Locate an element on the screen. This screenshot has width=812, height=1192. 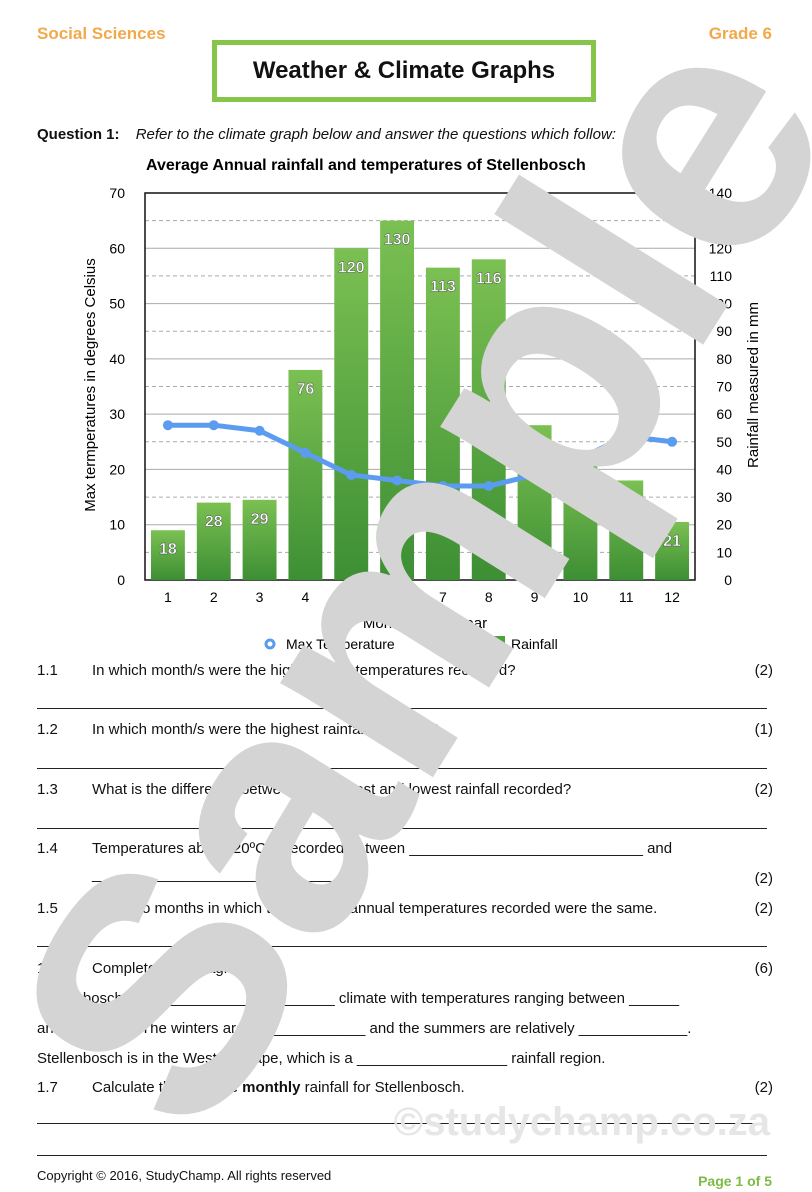
rainfall-data-label: 21 is located at coordinates (672, 541).